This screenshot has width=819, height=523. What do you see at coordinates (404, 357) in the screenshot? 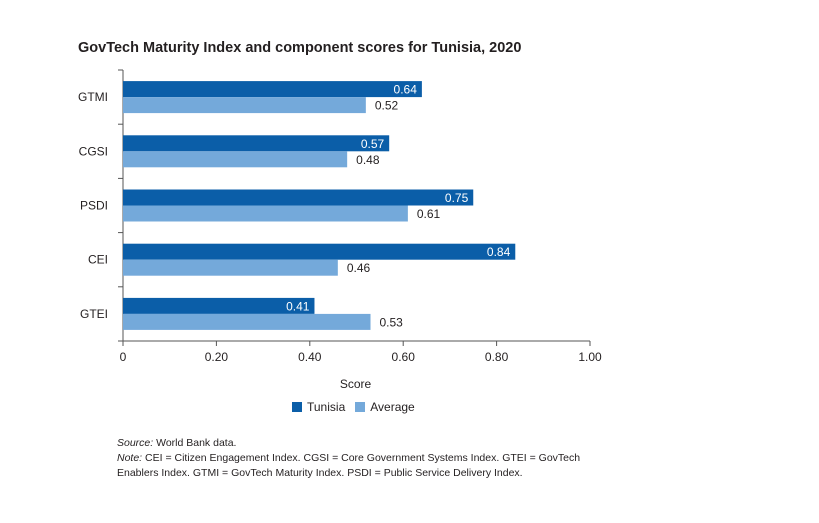
I see `x-tick-label: 0.60` at bounding box center [404, 357].